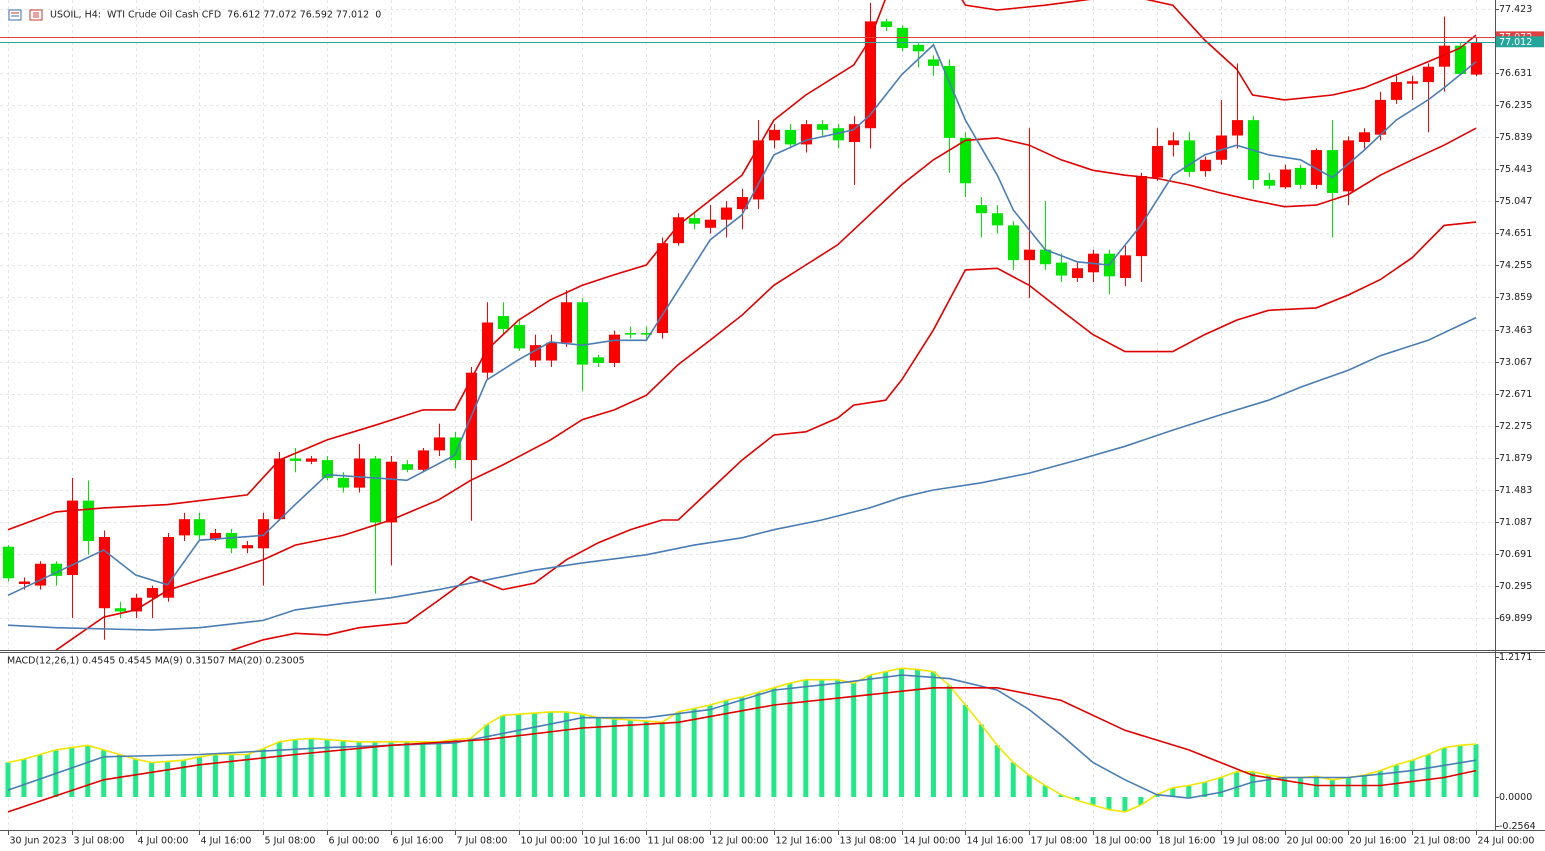  Describe the element at coordinates (354, 841) in the screenshot. I see `x-tick-label: 6 Jul 00:00` at that location.